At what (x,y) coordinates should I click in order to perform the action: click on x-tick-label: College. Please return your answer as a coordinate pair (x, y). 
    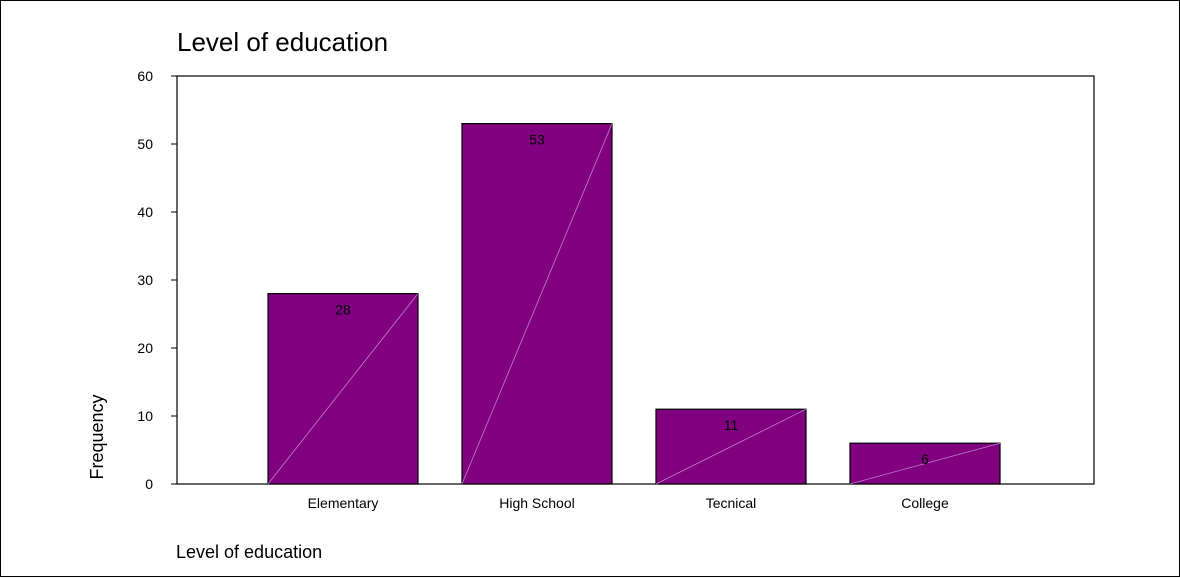
    Looking at the image, I should click on (925, 503).